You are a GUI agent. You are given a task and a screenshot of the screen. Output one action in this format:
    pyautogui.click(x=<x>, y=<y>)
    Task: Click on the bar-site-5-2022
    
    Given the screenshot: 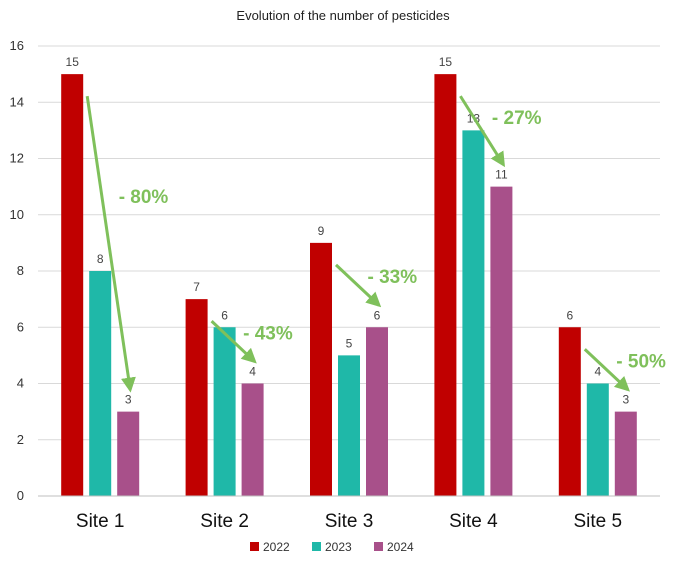 What is the action you would take?
    pyautogui.click(x=569, y=411)
    